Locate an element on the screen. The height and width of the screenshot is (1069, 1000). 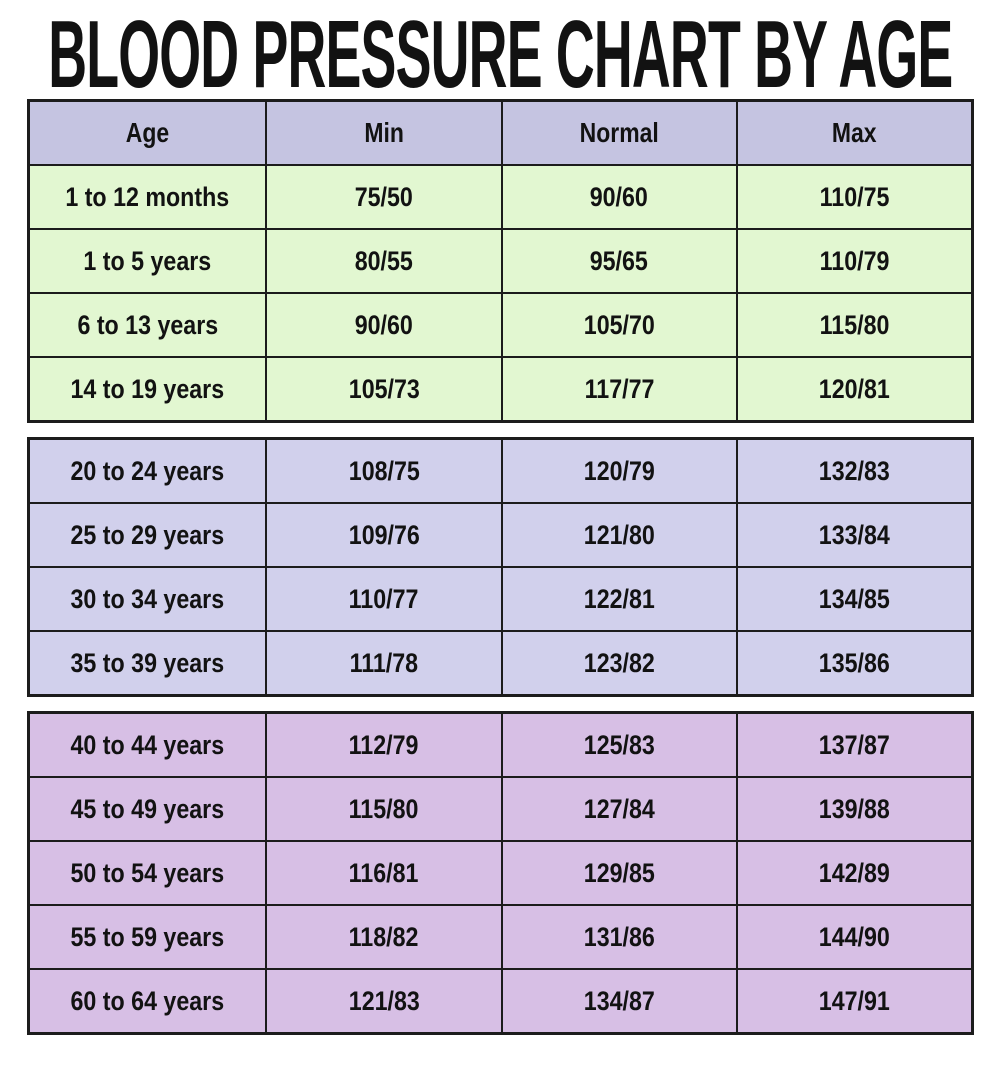
normal-cell: 131/86 is located at coordinates (618, 937).